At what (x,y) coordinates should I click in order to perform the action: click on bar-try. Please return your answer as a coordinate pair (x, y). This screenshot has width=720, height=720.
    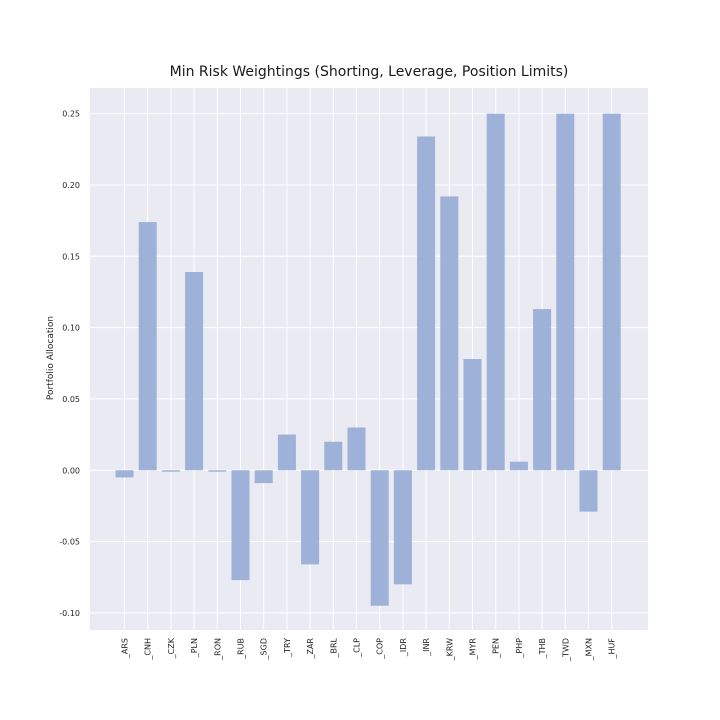
    Looking at the image, I should click on (286, 452).